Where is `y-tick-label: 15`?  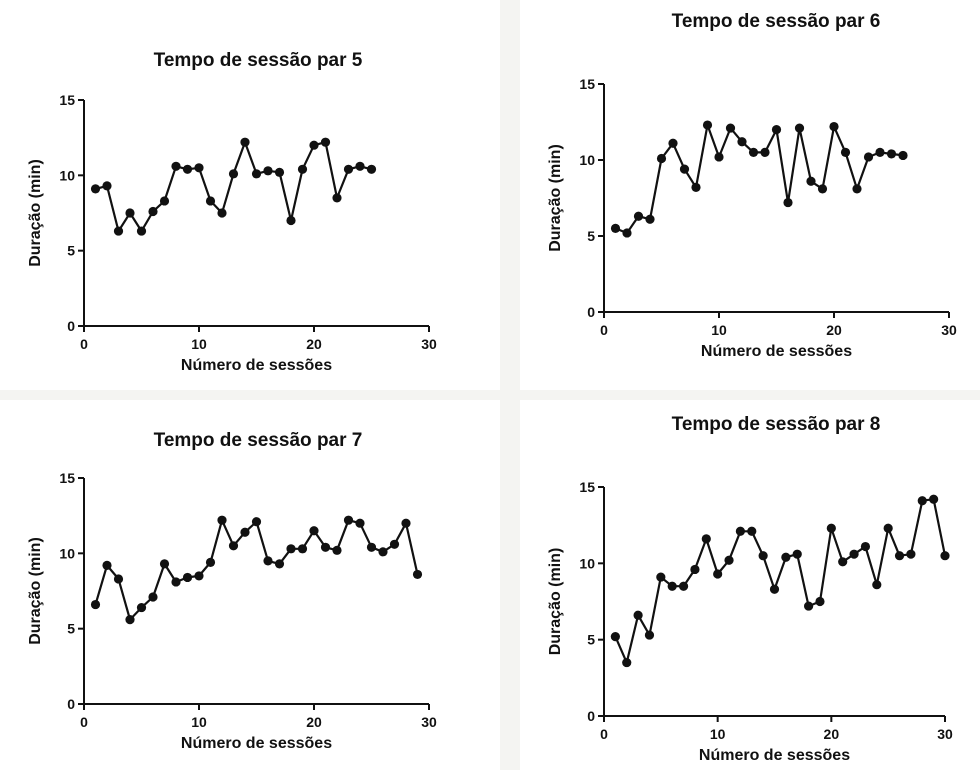 y-tick-label: 15 is located at coordinates (67, 100).